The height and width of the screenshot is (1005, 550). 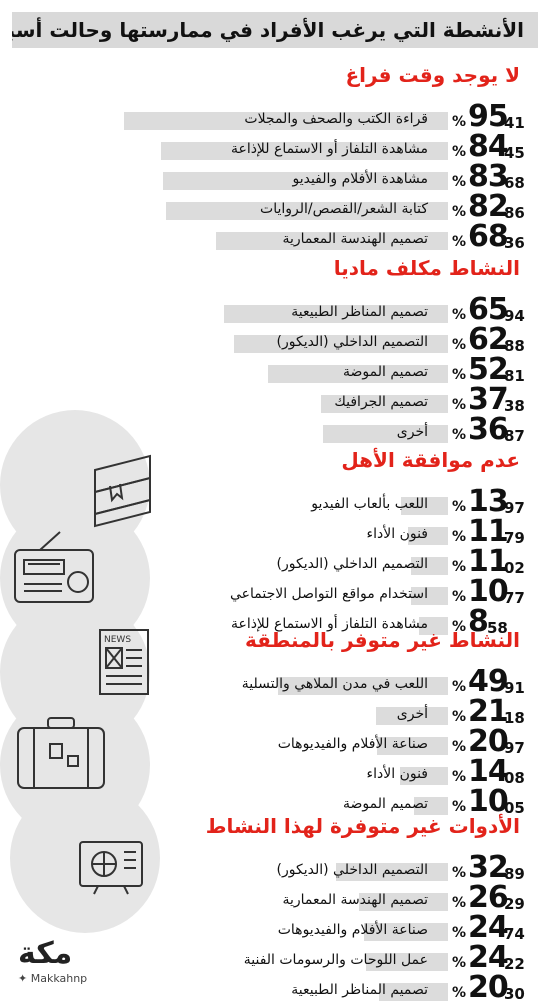 What do you see at coordinates (488, 369) in the screenshot?
I see `value-integer: 52` at bounding box center [488, 369].